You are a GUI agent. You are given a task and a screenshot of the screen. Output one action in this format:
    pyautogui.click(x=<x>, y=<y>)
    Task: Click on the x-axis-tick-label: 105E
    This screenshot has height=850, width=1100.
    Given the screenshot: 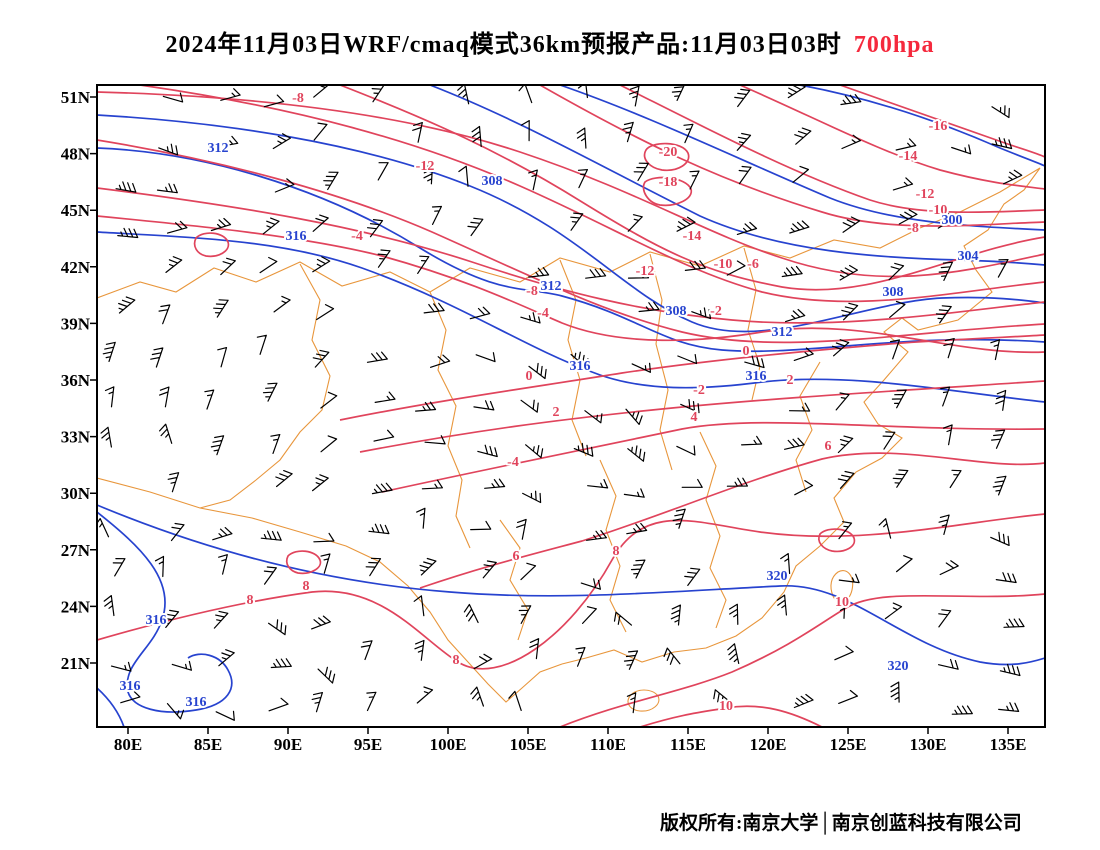 What is the action you would take?
    pyautogui.click(x=528, y=744)
    